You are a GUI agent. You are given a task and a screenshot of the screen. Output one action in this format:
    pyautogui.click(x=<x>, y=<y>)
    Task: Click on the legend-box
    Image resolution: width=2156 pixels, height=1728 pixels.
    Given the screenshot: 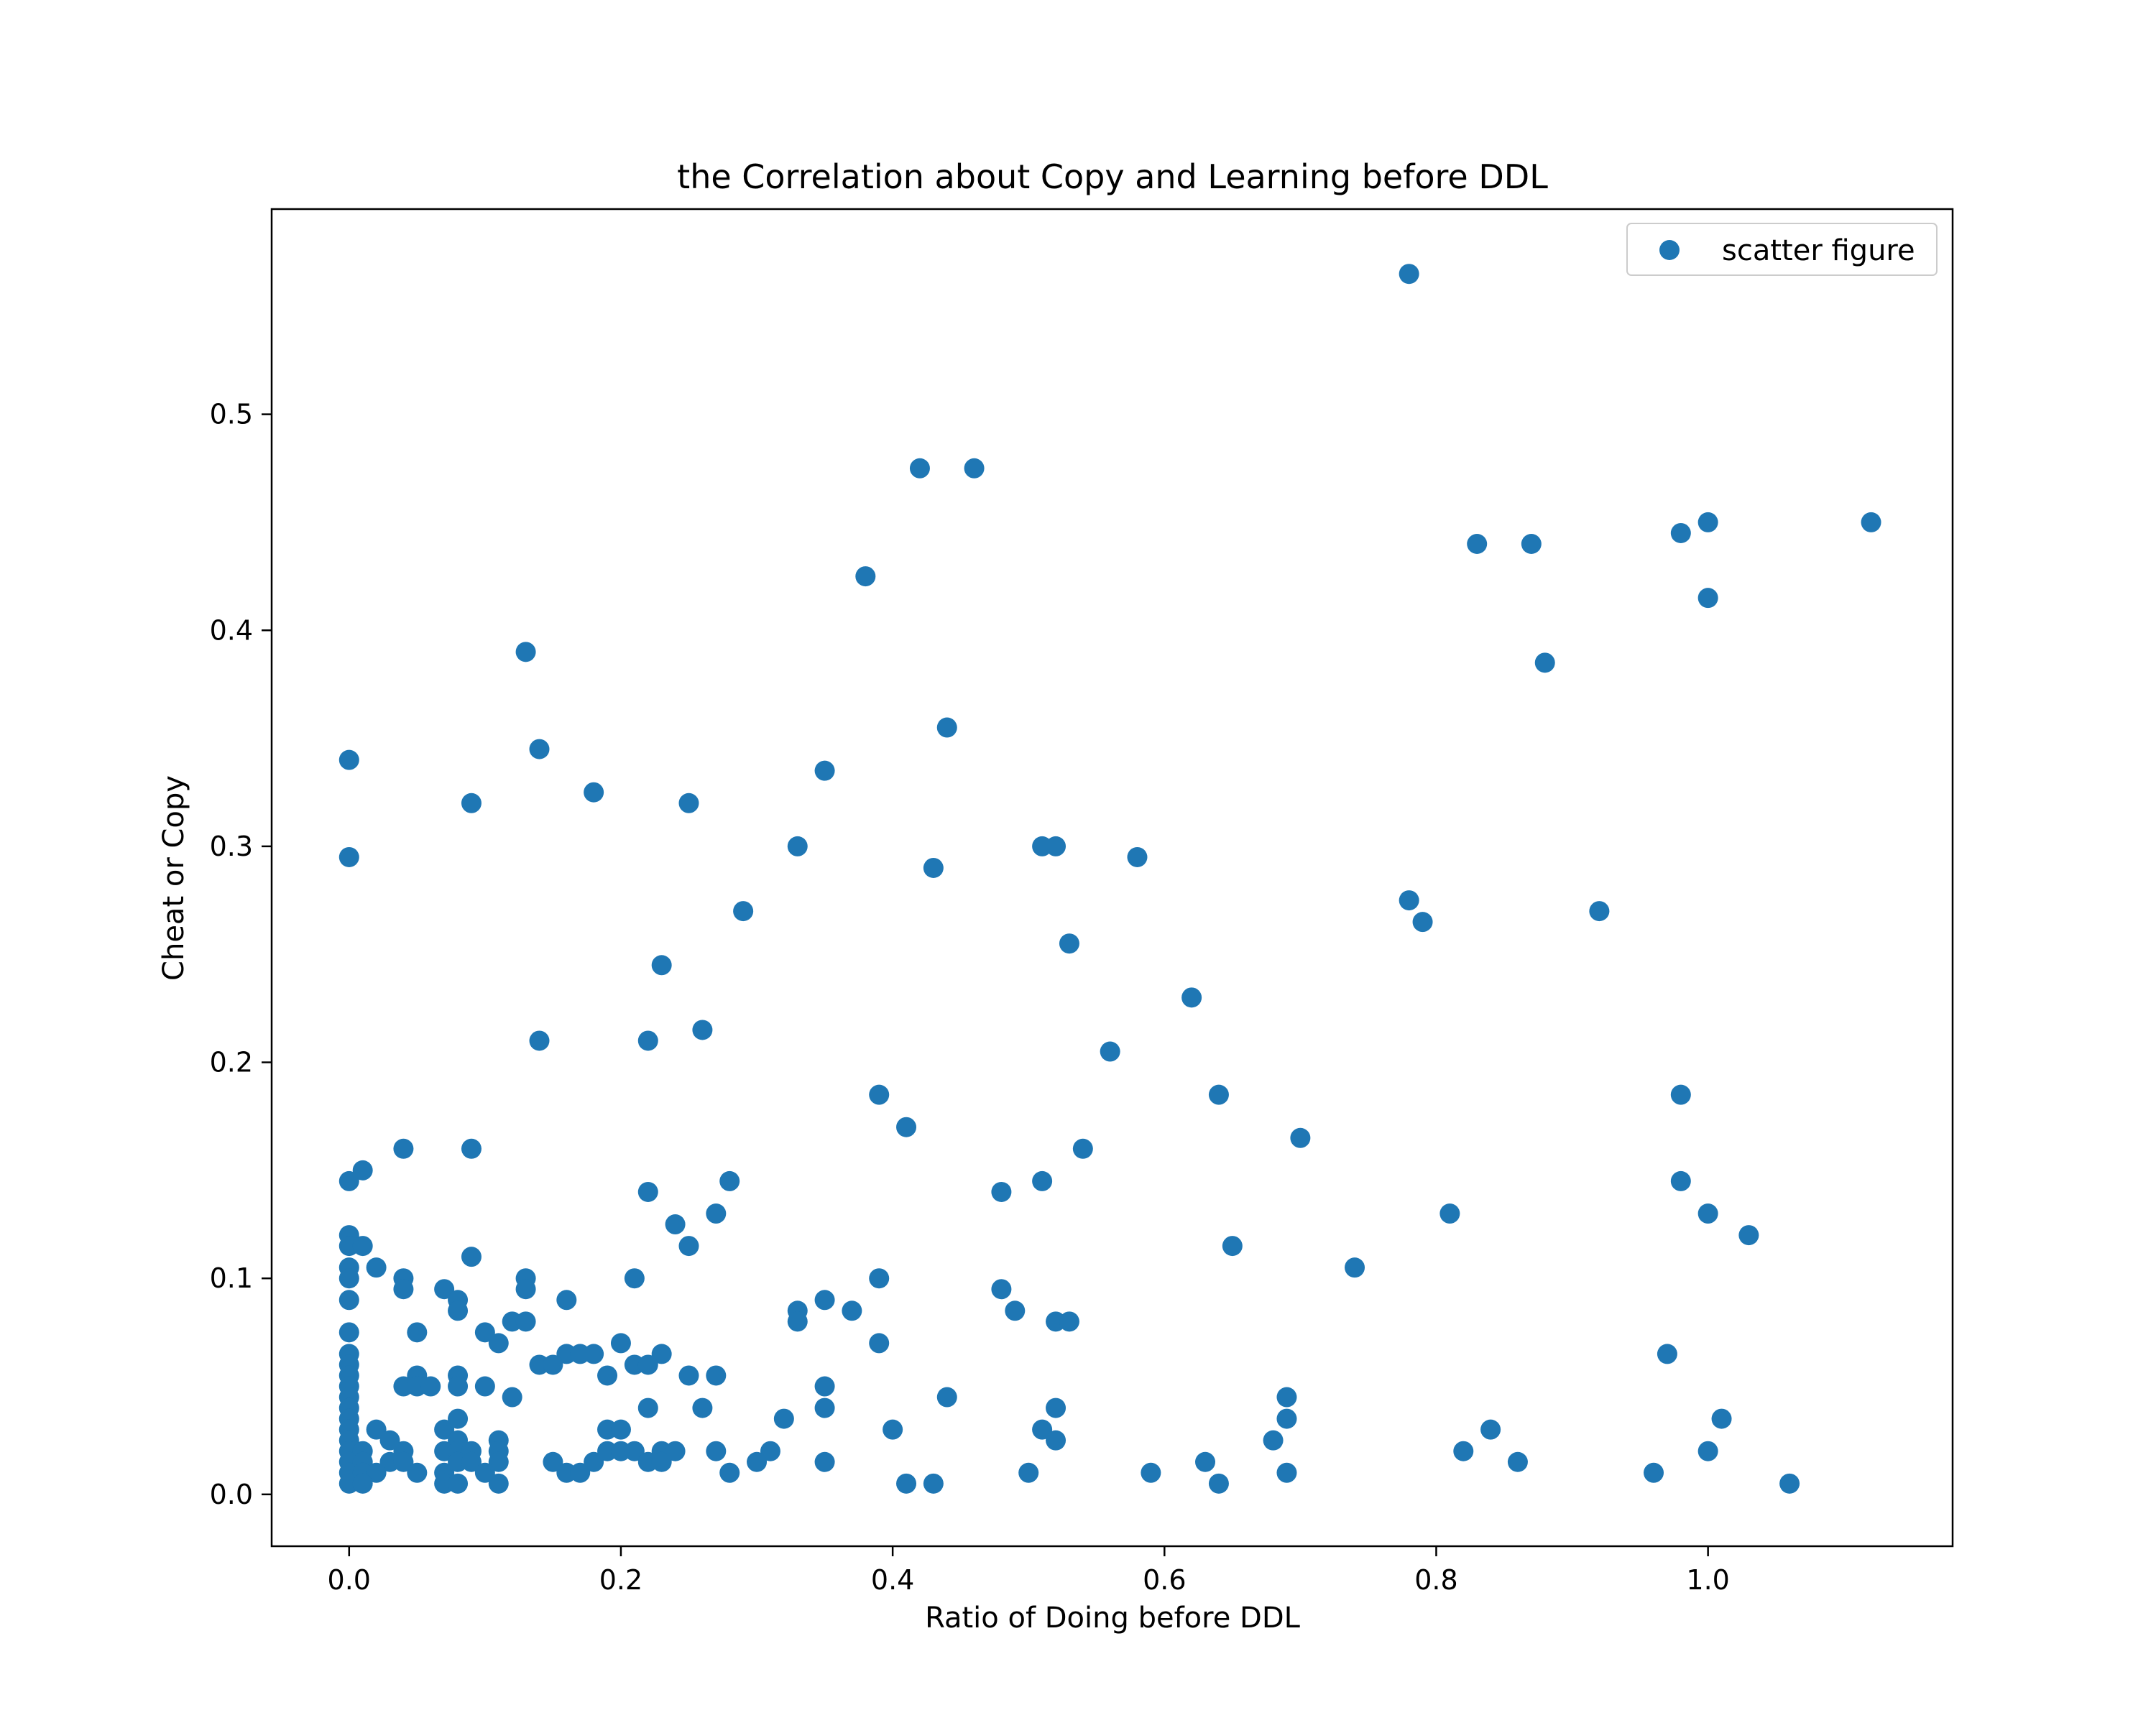 What is the action you would take?
    pyautogui.click(x=1782, y=250)
    